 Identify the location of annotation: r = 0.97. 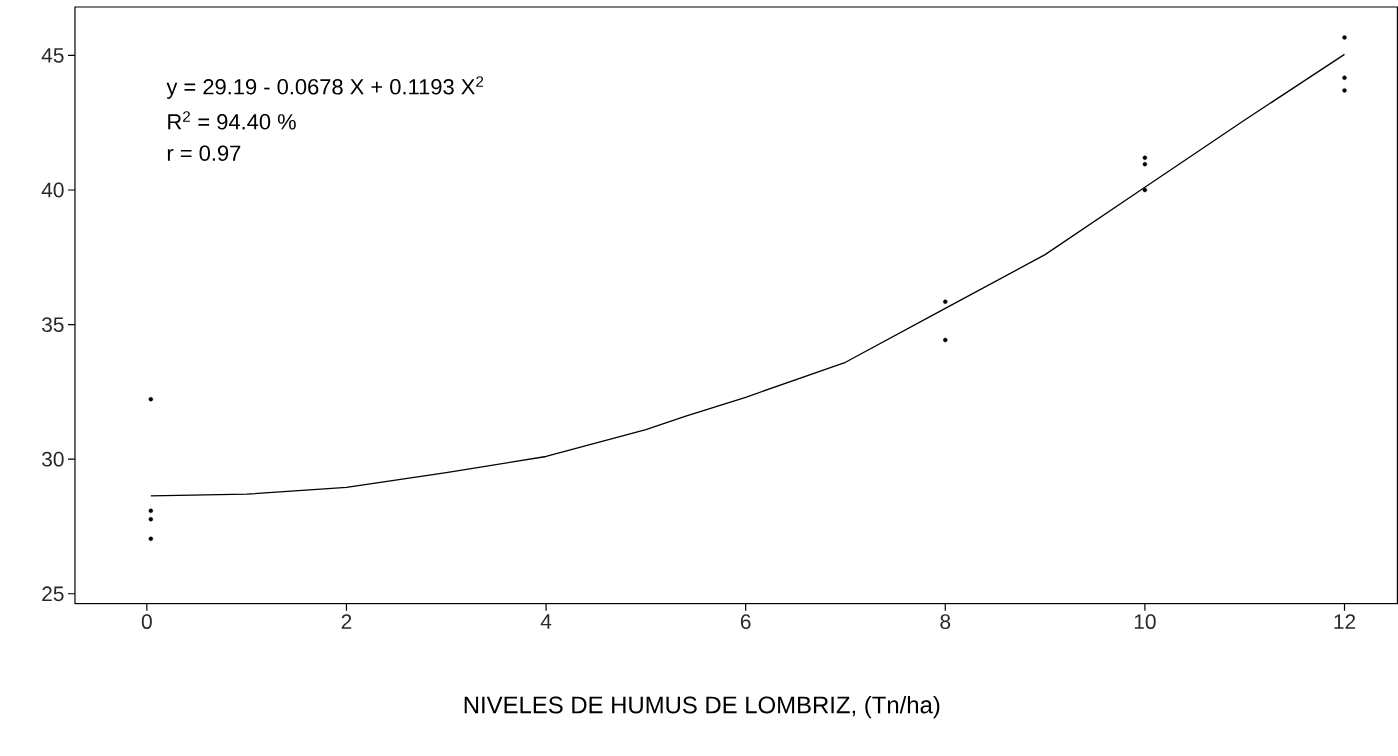
(204, 153).